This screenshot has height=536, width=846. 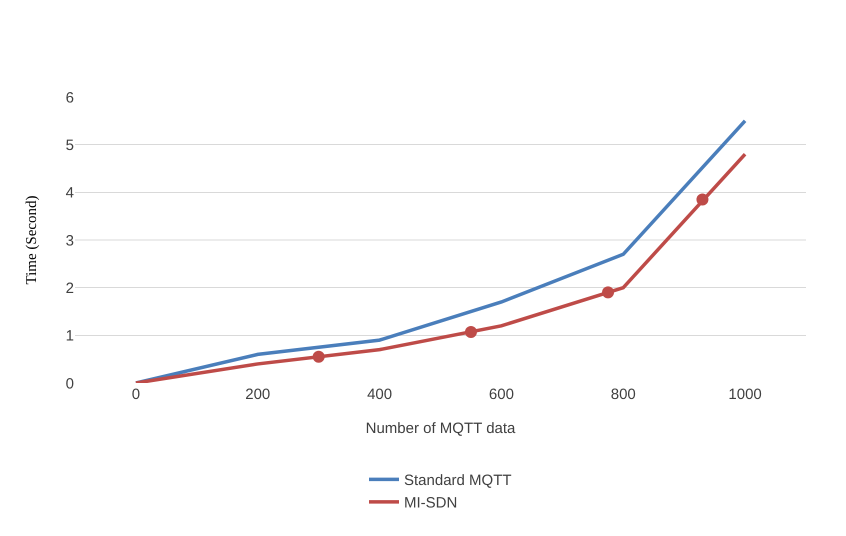 What do you see at coordinates (32, 240) in the screenshot?
I see `y-axis-title: Time (Second)` at bounding box center [32, 240].